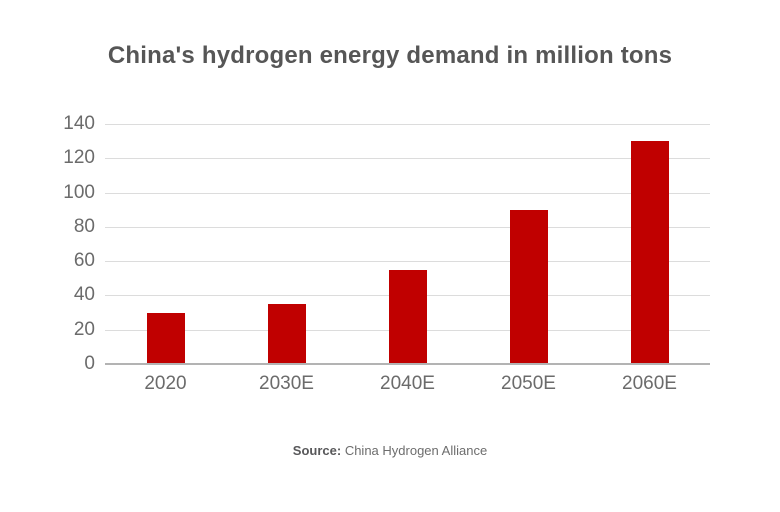 The height and width of the screenshot is (512, 780). I want to click on source-label: Source:, so click(317, 450).